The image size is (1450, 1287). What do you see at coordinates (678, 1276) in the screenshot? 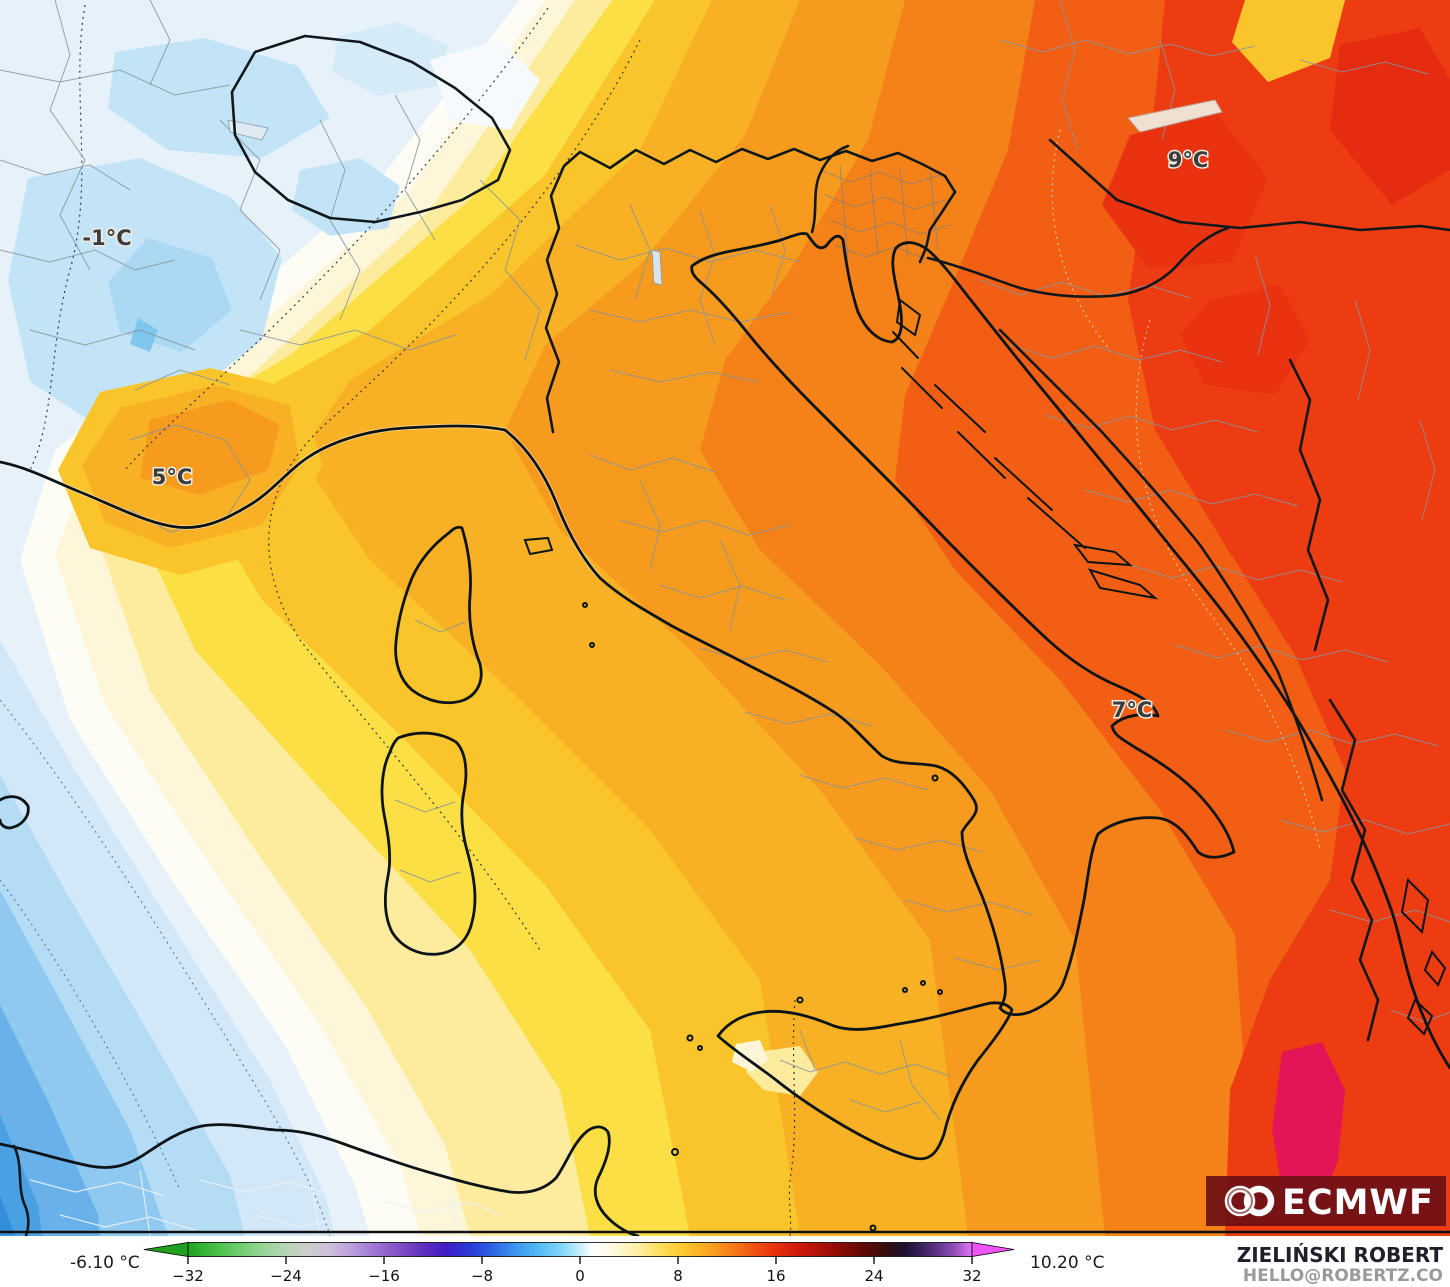
I see `tick-label: 8` at bounding box center [678, 1276].